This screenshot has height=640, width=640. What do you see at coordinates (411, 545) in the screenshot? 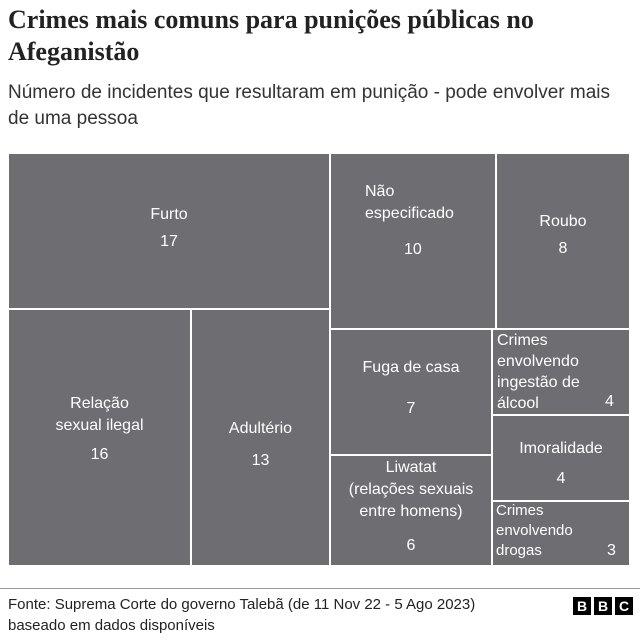
I see `tile-value: 6` at bounding box center [411, 545].